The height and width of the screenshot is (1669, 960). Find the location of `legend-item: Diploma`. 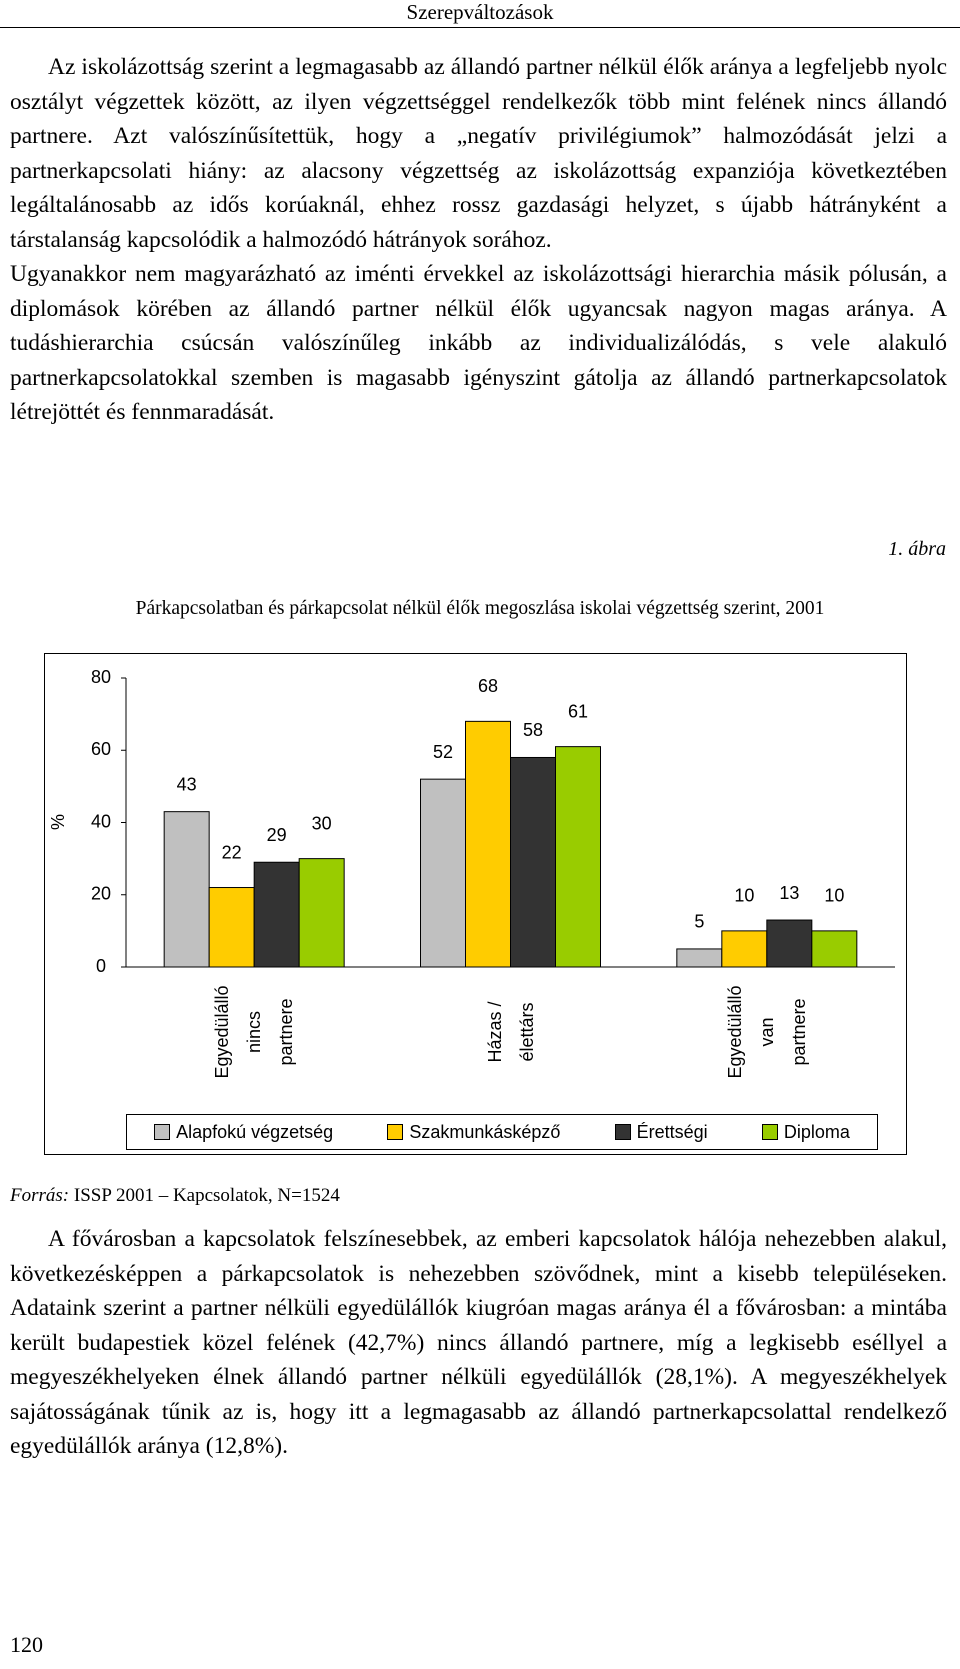

legend-item: Diploma is located at coordinates (805, 1132).